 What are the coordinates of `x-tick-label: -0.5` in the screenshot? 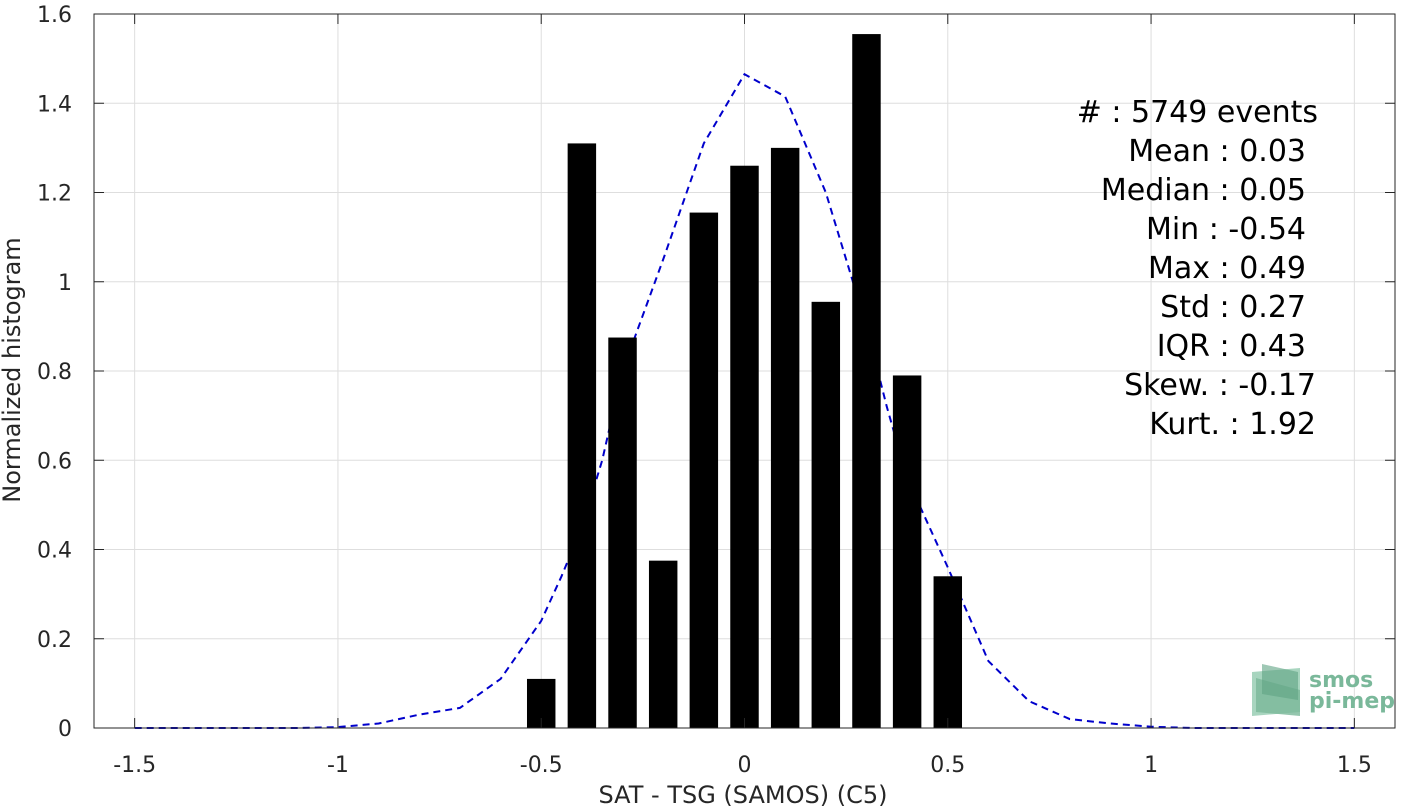 It's located at (541, 765).